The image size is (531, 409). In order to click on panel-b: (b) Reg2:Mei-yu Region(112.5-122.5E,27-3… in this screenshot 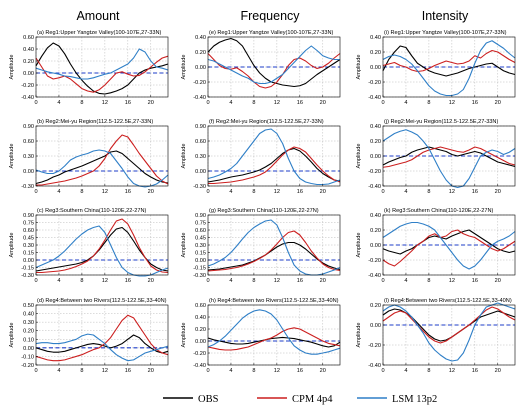, I will do `click(89, 157)`.